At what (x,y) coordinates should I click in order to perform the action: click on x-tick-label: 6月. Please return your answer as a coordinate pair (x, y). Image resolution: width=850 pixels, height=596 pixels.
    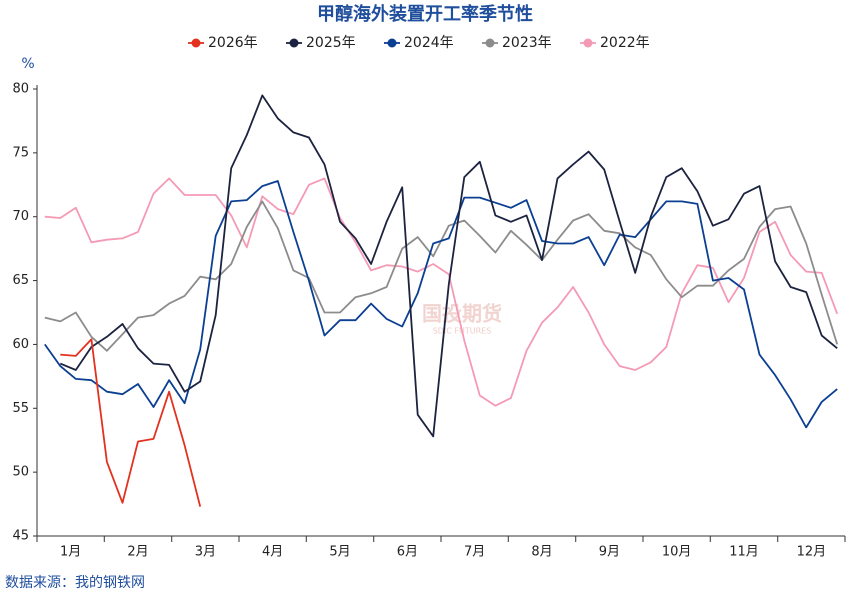
    Looking at the image, I should click on (407, 552).